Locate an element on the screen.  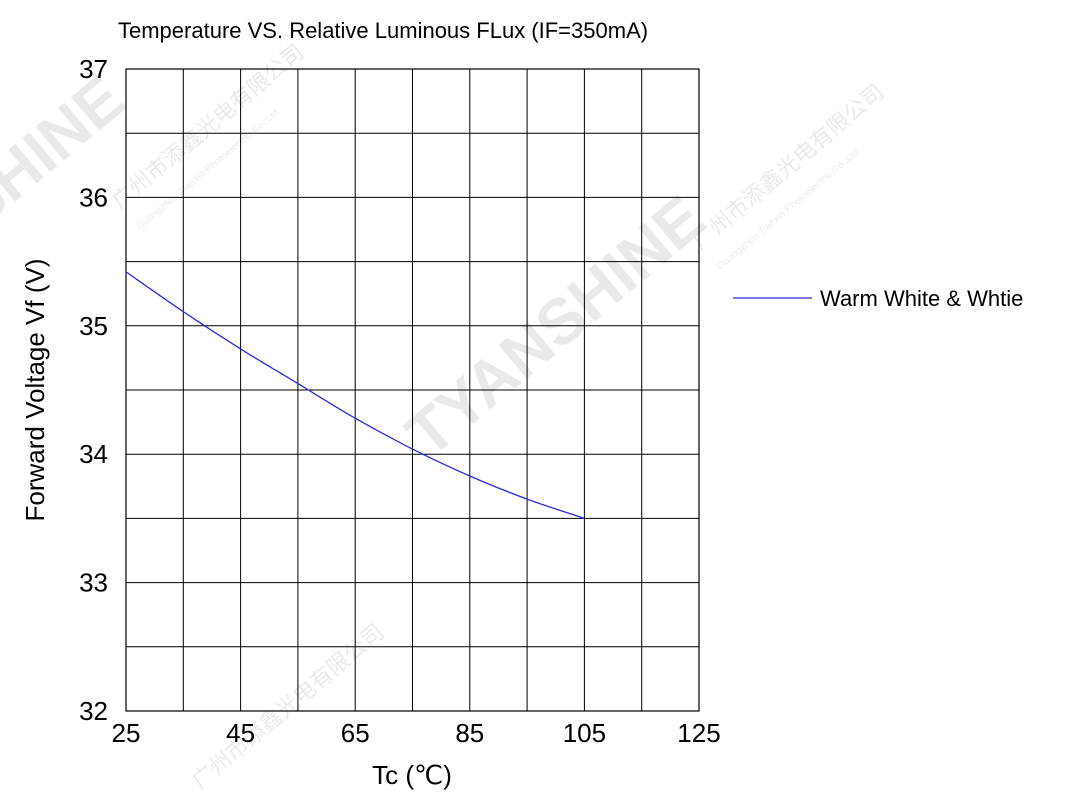
y-tick-label: 34 is located at coordinates (93, 454).